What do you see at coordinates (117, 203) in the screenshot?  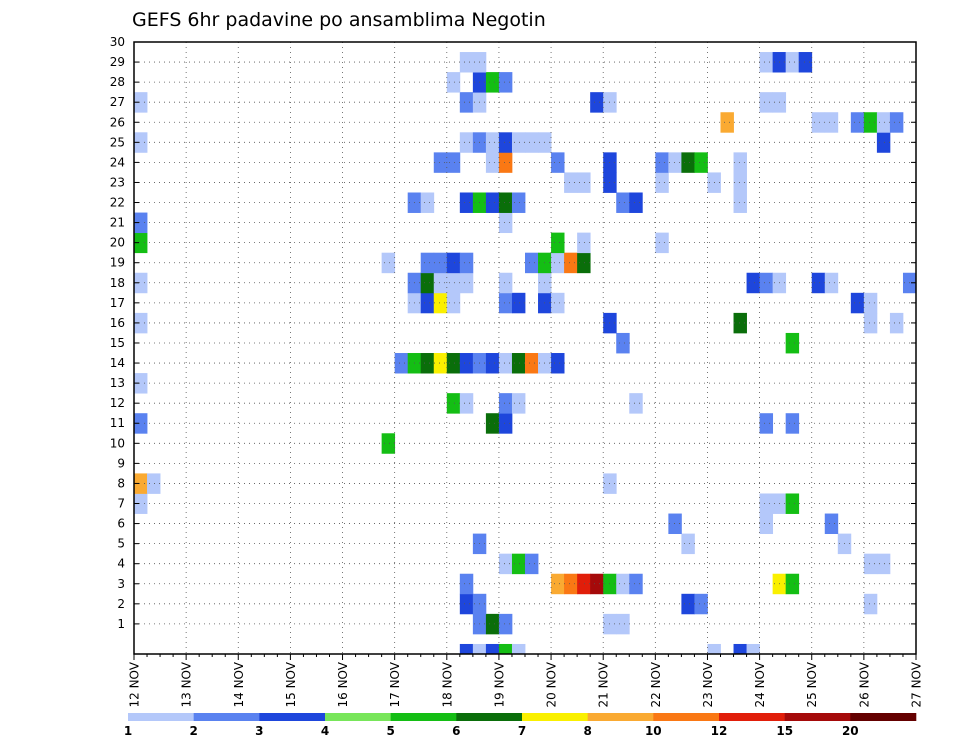 I see `y-tick-label: 22` at bounding box center [117, 203].